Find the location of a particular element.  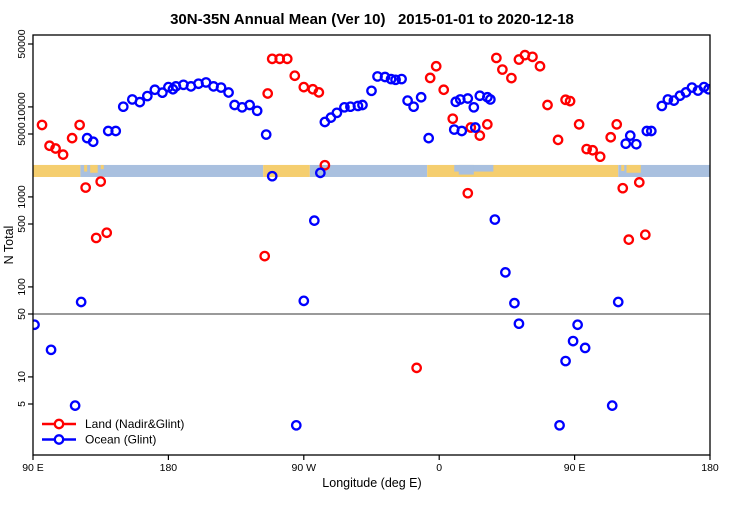

legend-label: Ocean (Glint) is located at coordinates (120, 440).